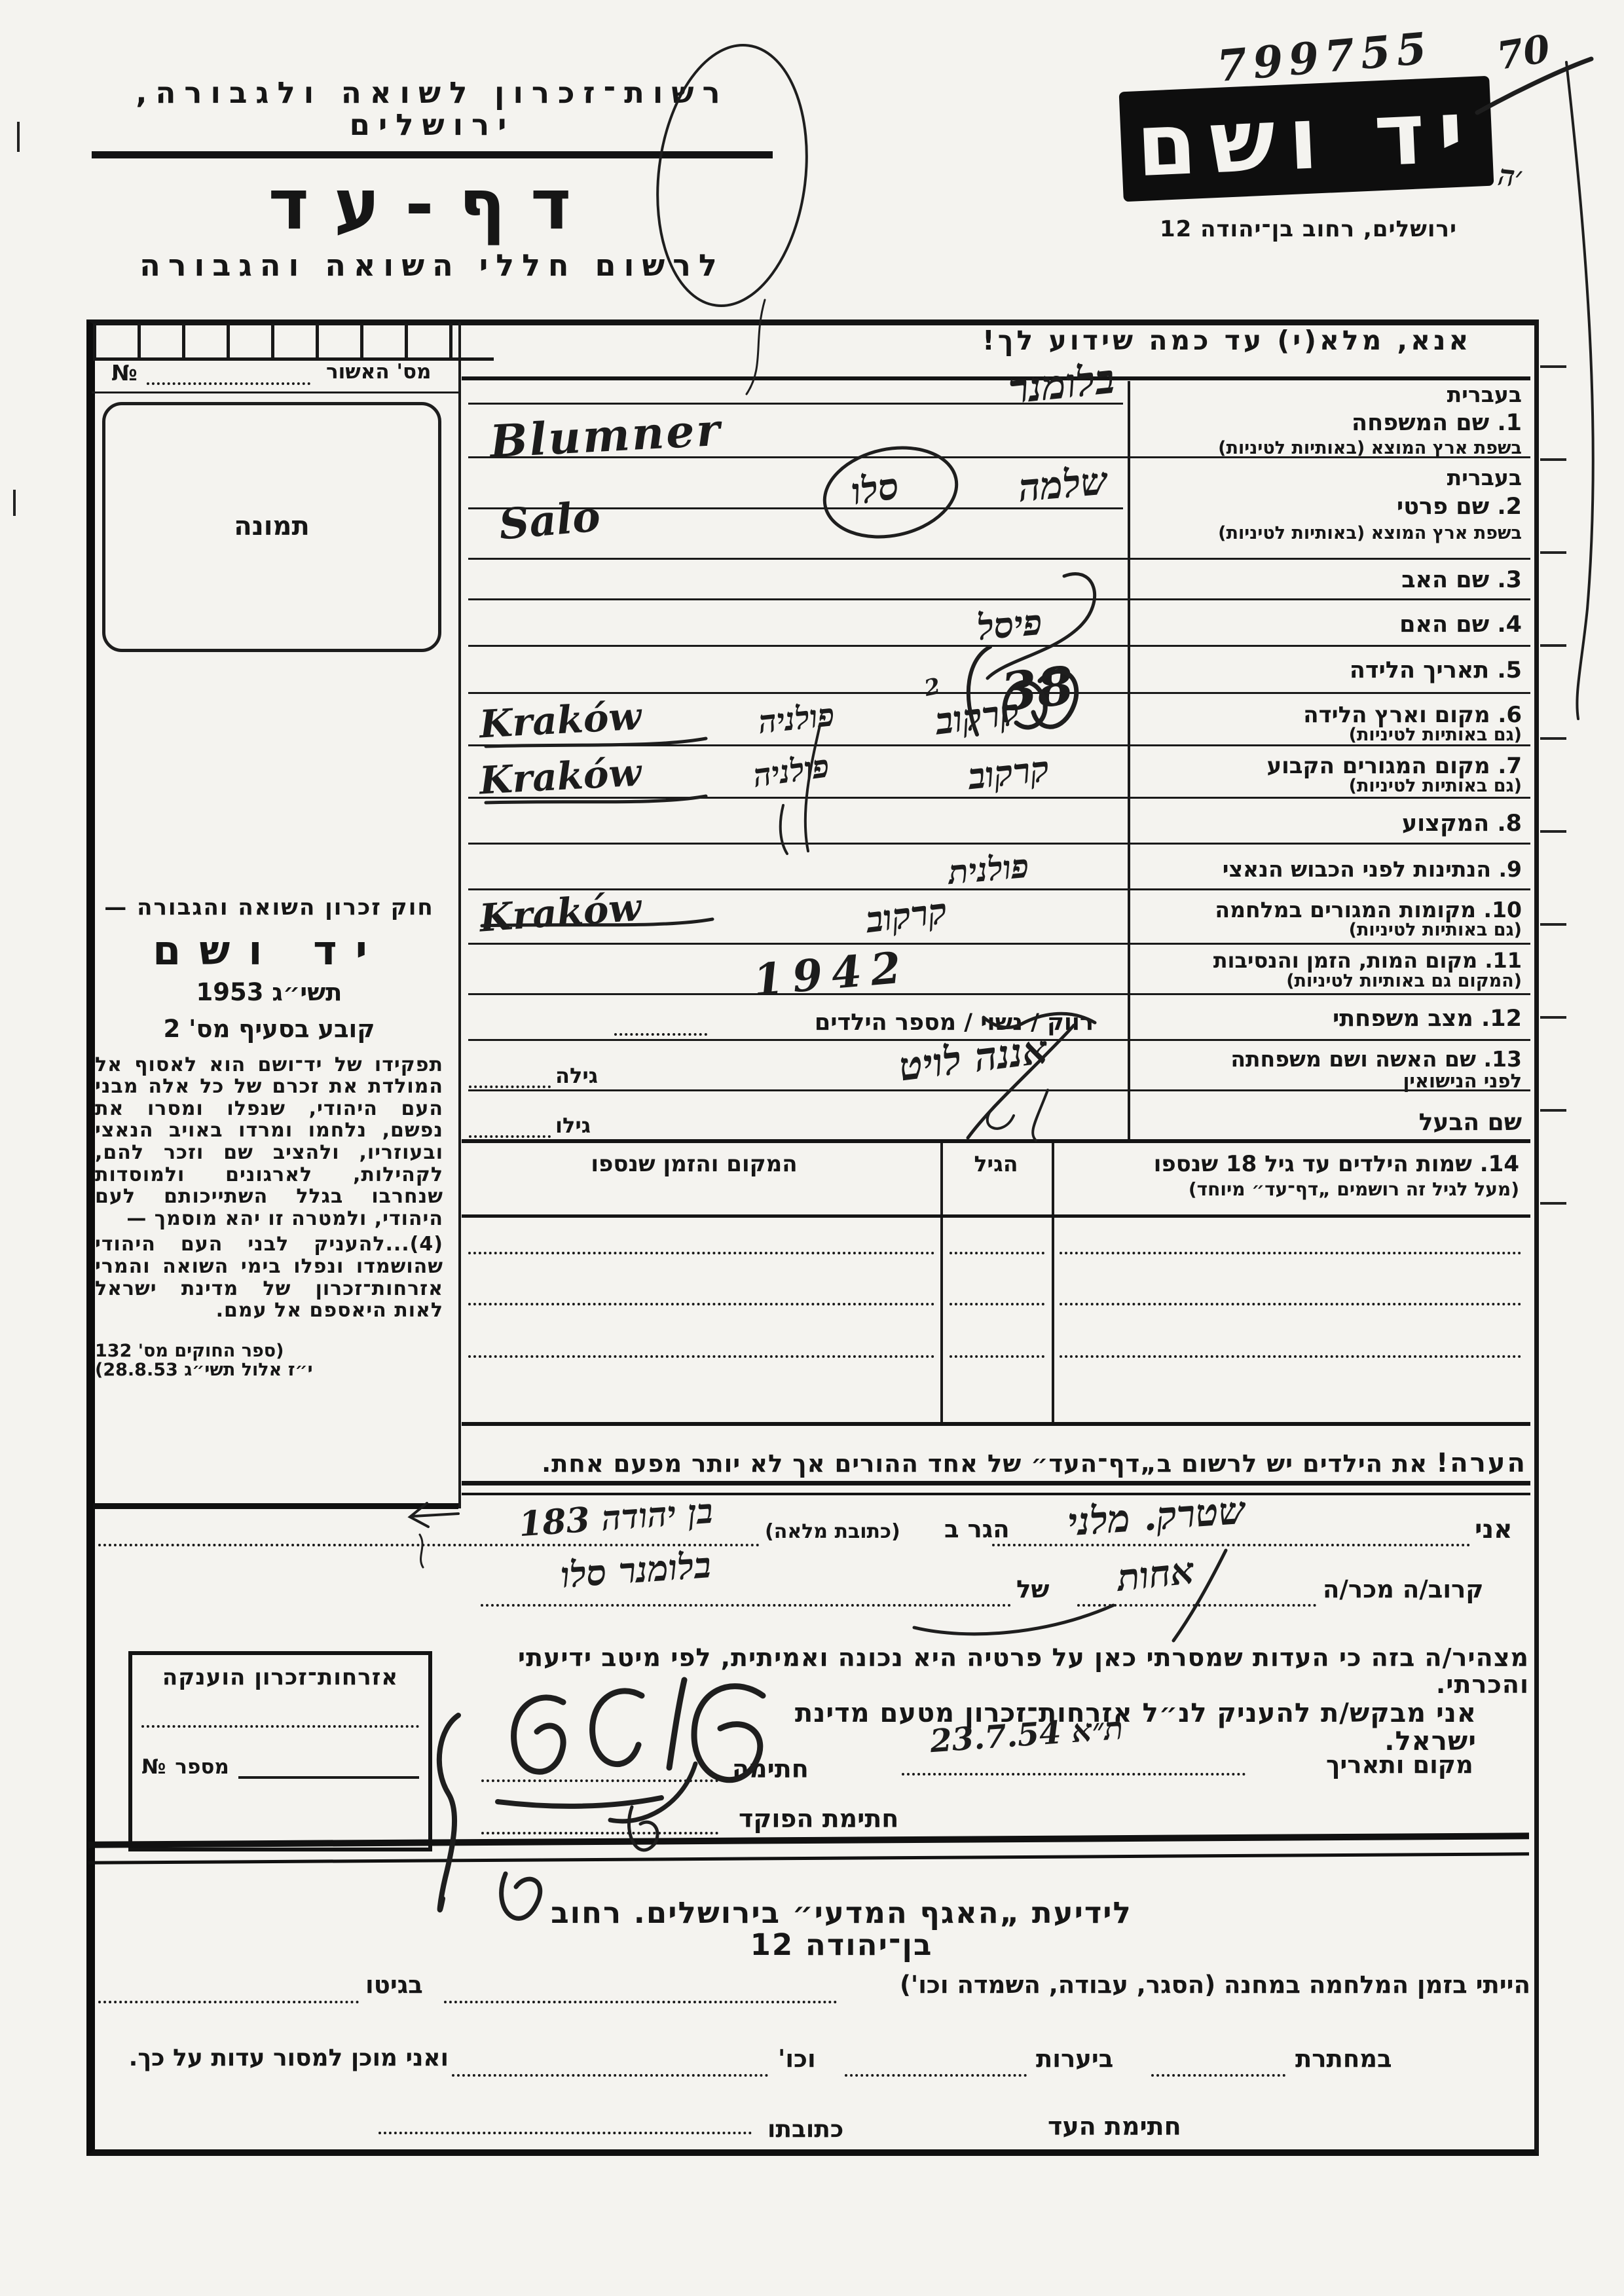 The height and width of the screenshot is (2296, 1624). What do you see at coordinates (1399, 1765) in the screenshot?
I see `place-date-label: מקום ותאריך` at bounding box center [1399, 1765].